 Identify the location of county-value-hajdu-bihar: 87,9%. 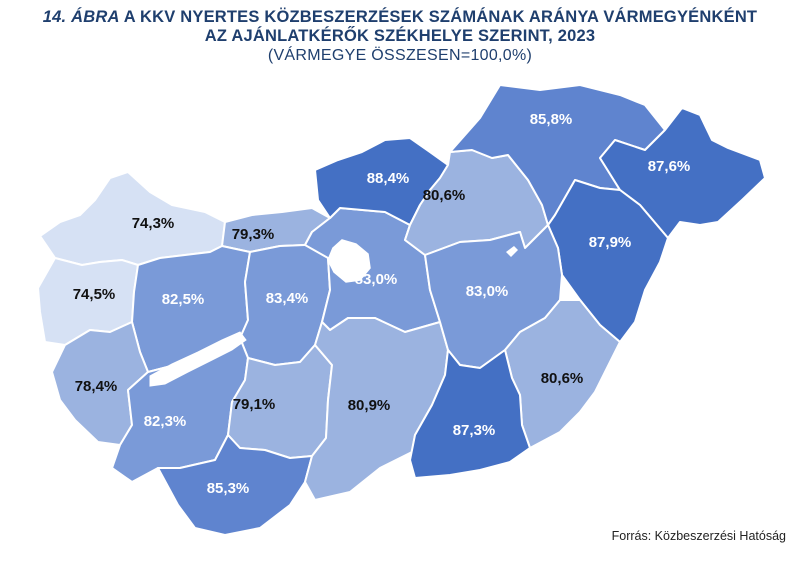
(610, 242).